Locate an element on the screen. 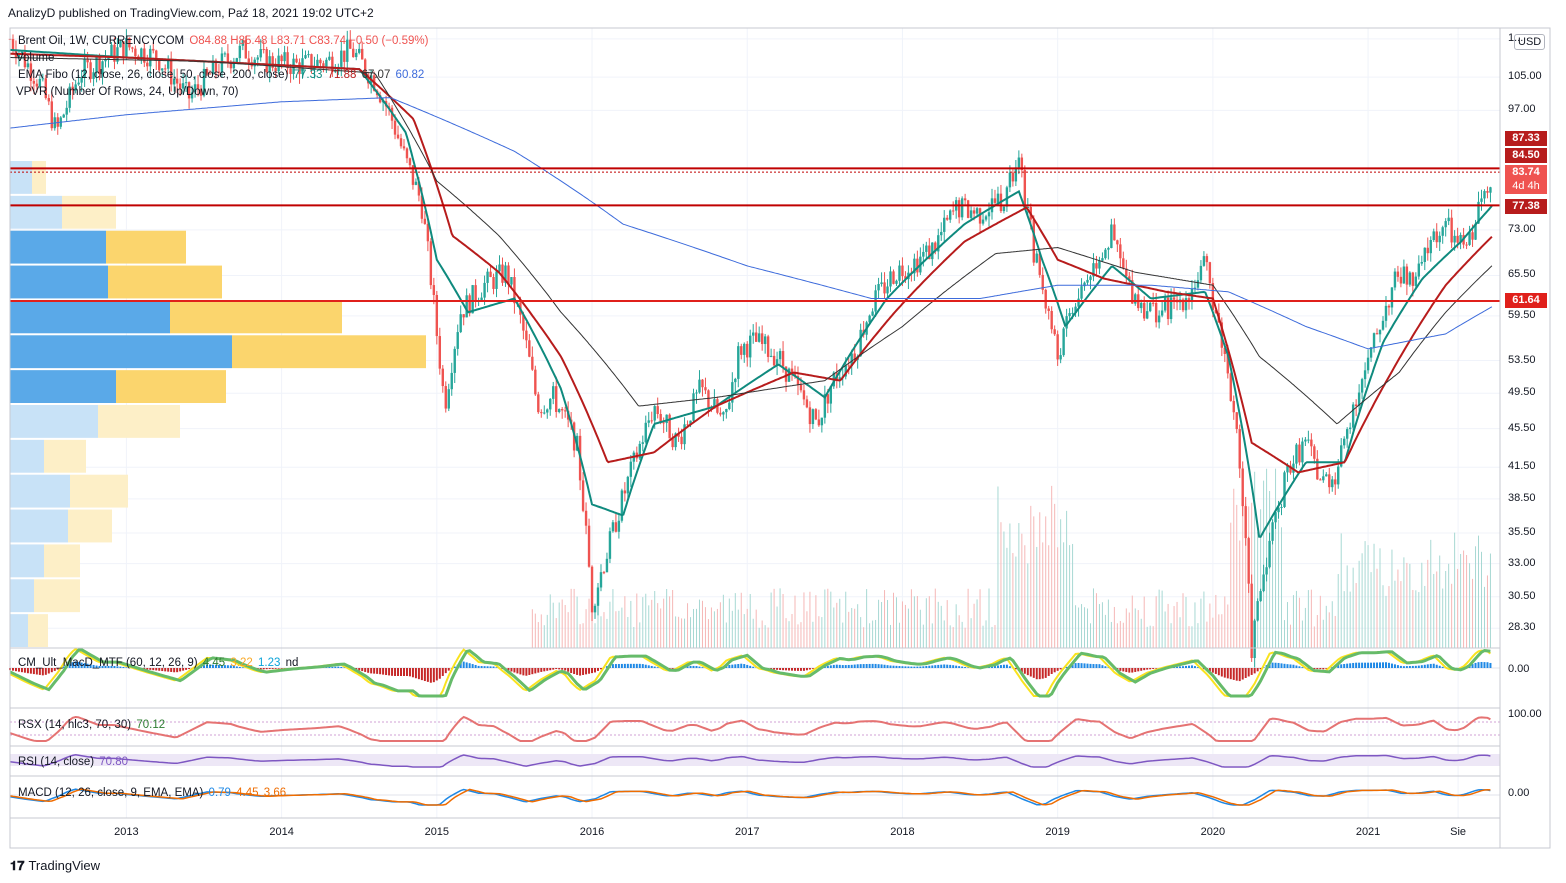 The height and width of the screenshot is (883, 1566). price-tick-label: 30.50 is located at coordinates (1522, 595).